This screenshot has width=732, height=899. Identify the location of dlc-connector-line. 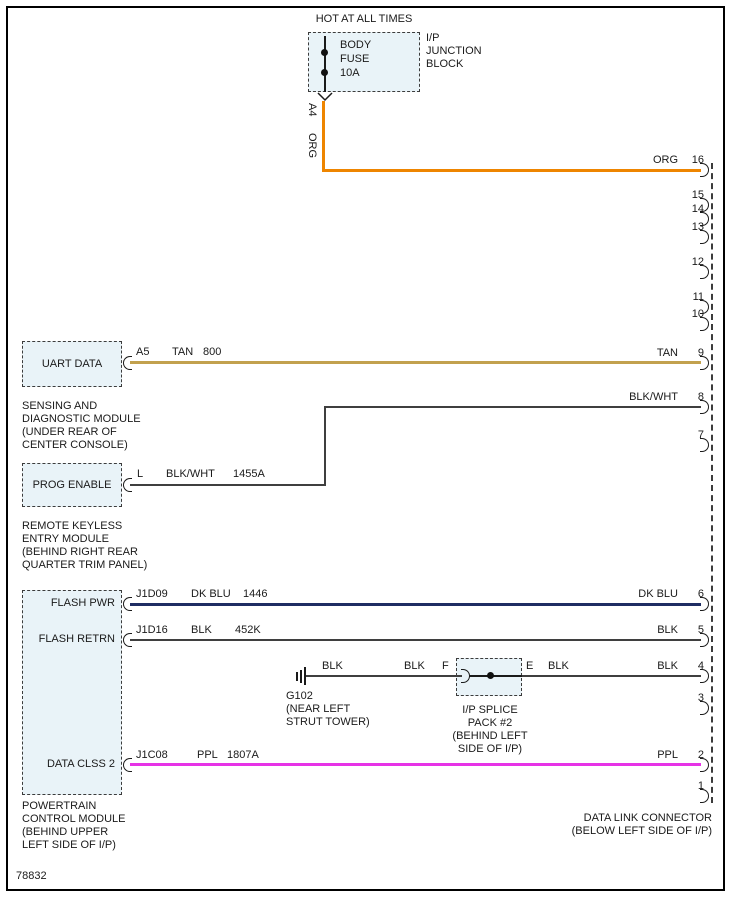
(712, 483).